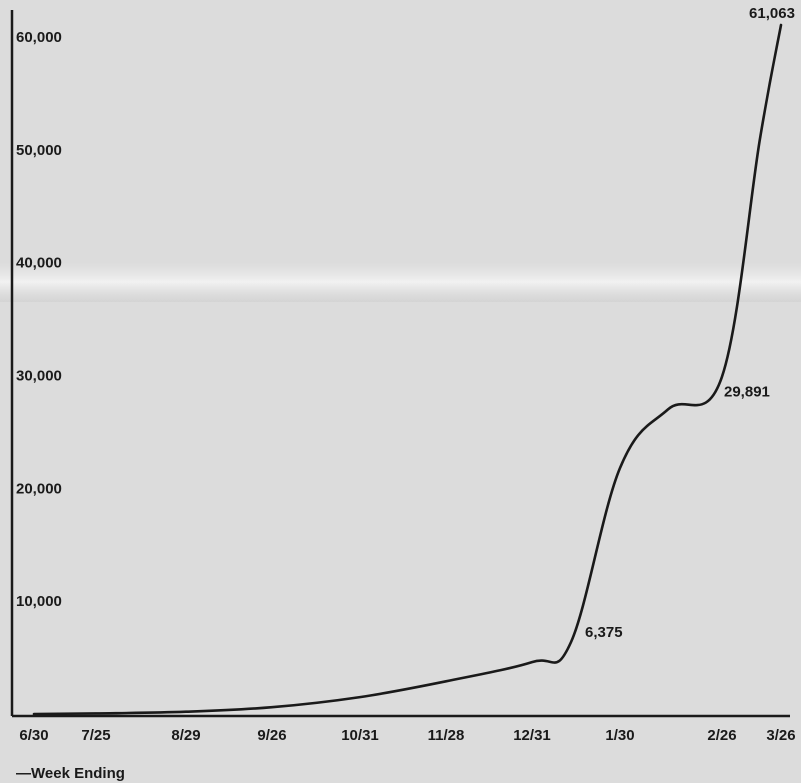  I want to click on y-tick-label: 40,000, so click(39, 263).